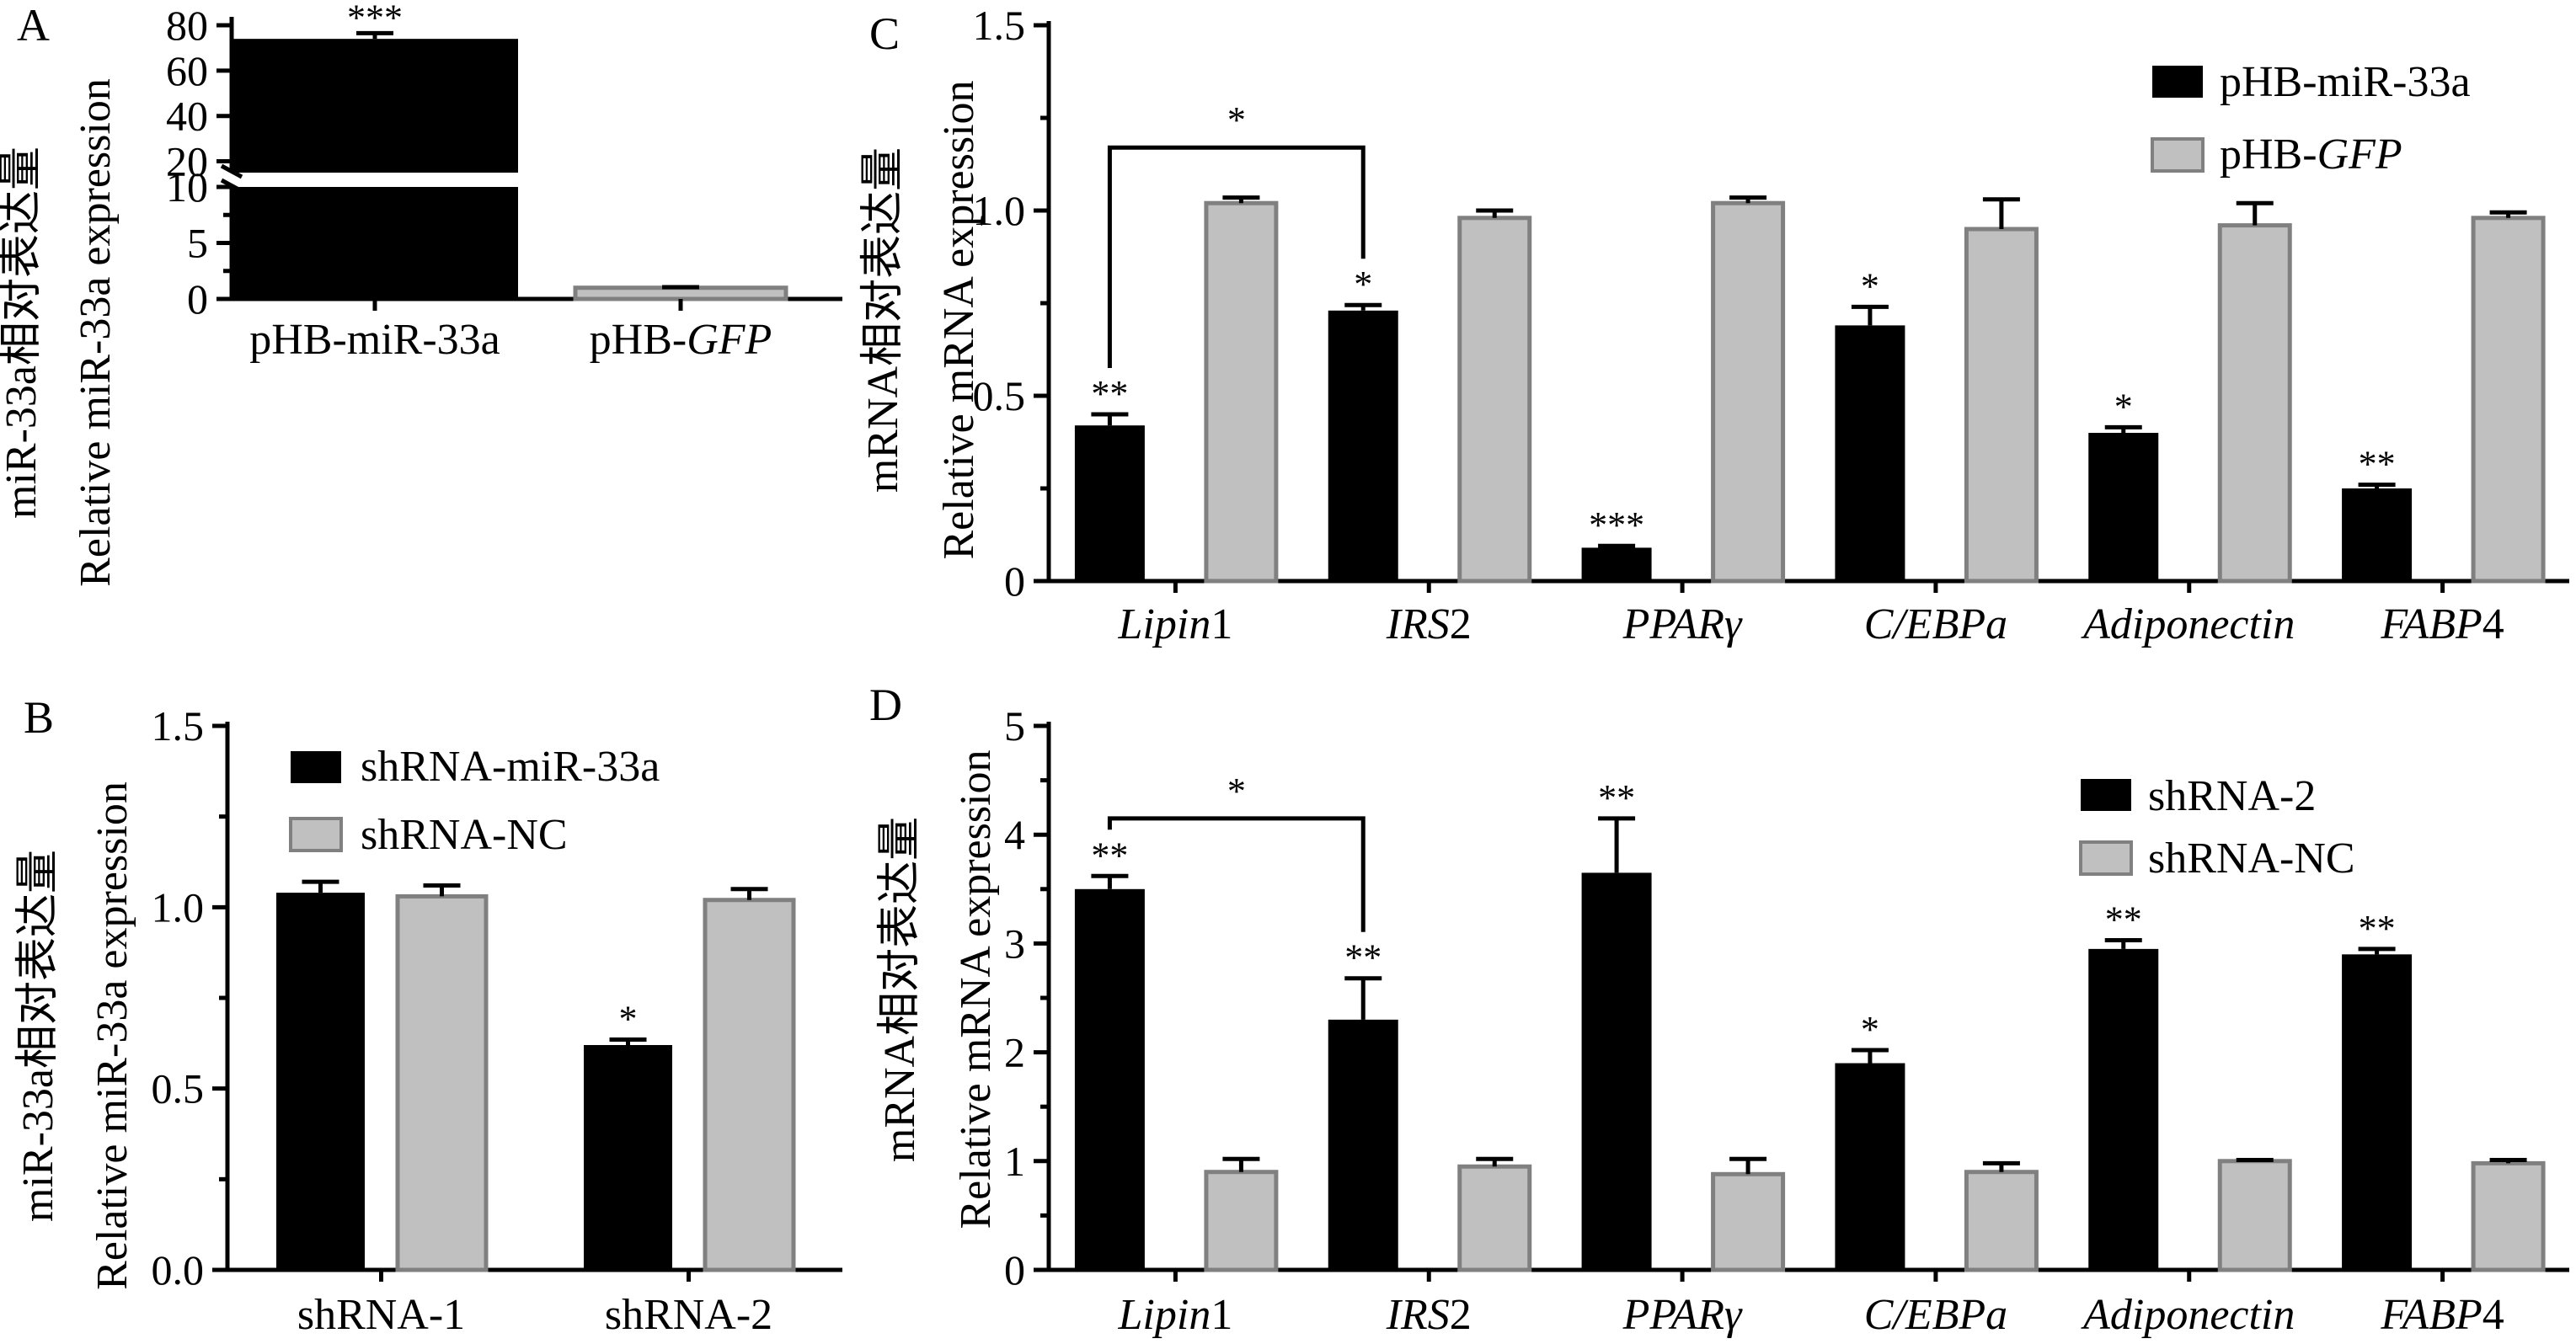 Image resolution: width=2576 pixels, height=1344 pixels. I want to click on panel-d-category-label-italic: Lipin, so click(1164, 1315).